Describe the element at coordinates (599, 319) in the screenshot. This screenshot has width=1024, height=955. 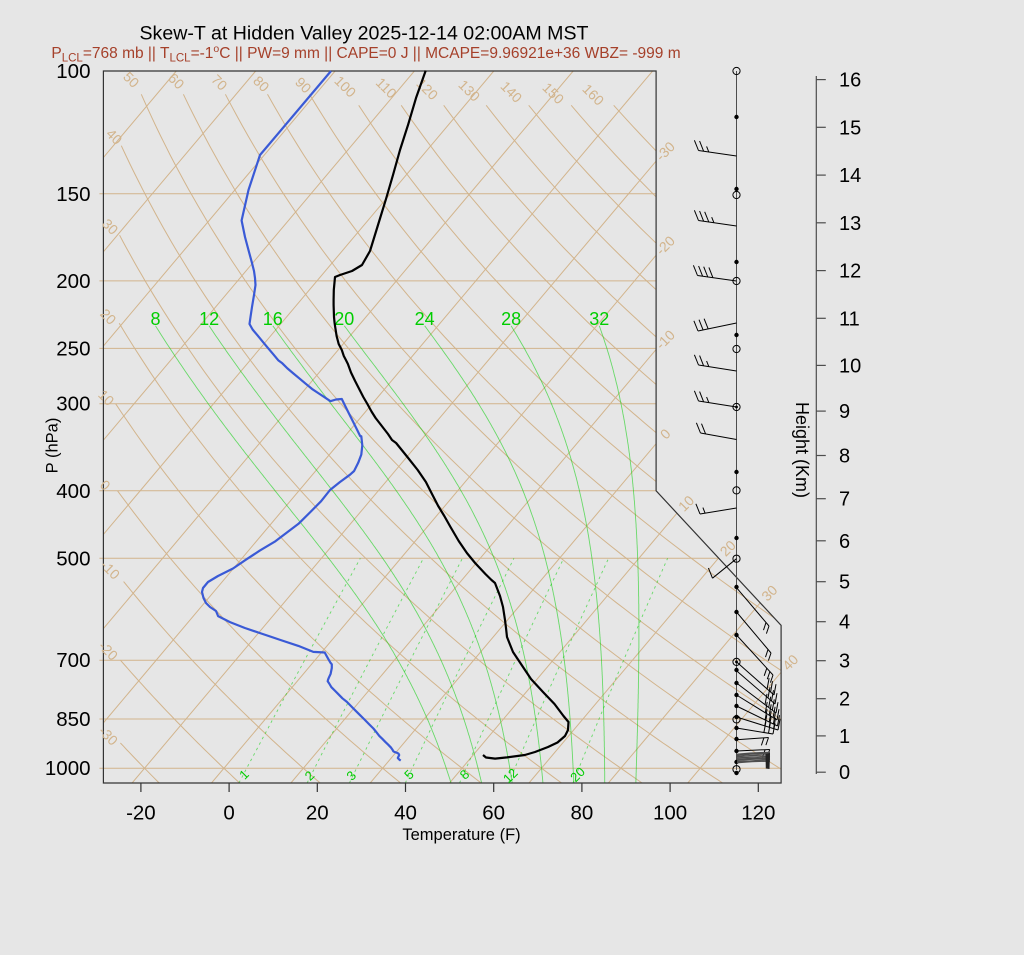
I see `svg-text: 32` at that location.